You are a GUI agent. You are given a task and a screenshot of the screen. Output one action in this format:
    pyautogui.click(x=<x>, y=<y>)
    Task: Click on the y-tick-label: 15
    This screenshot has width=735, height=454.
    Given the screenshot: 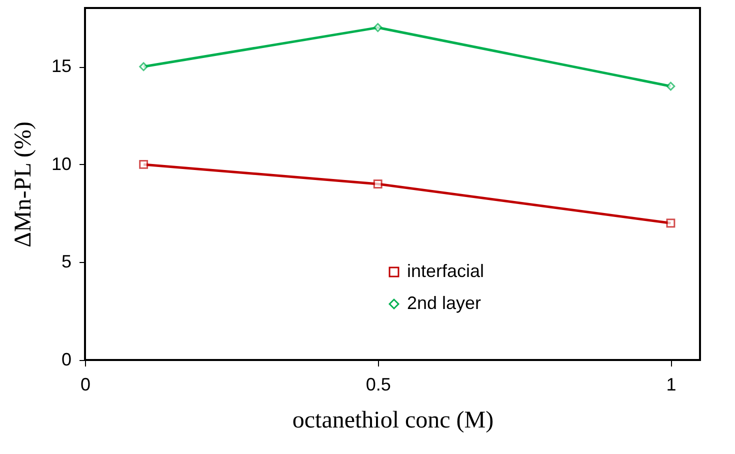 What is the action you would take?
    pyautogui.click(x=61, y=66)
    